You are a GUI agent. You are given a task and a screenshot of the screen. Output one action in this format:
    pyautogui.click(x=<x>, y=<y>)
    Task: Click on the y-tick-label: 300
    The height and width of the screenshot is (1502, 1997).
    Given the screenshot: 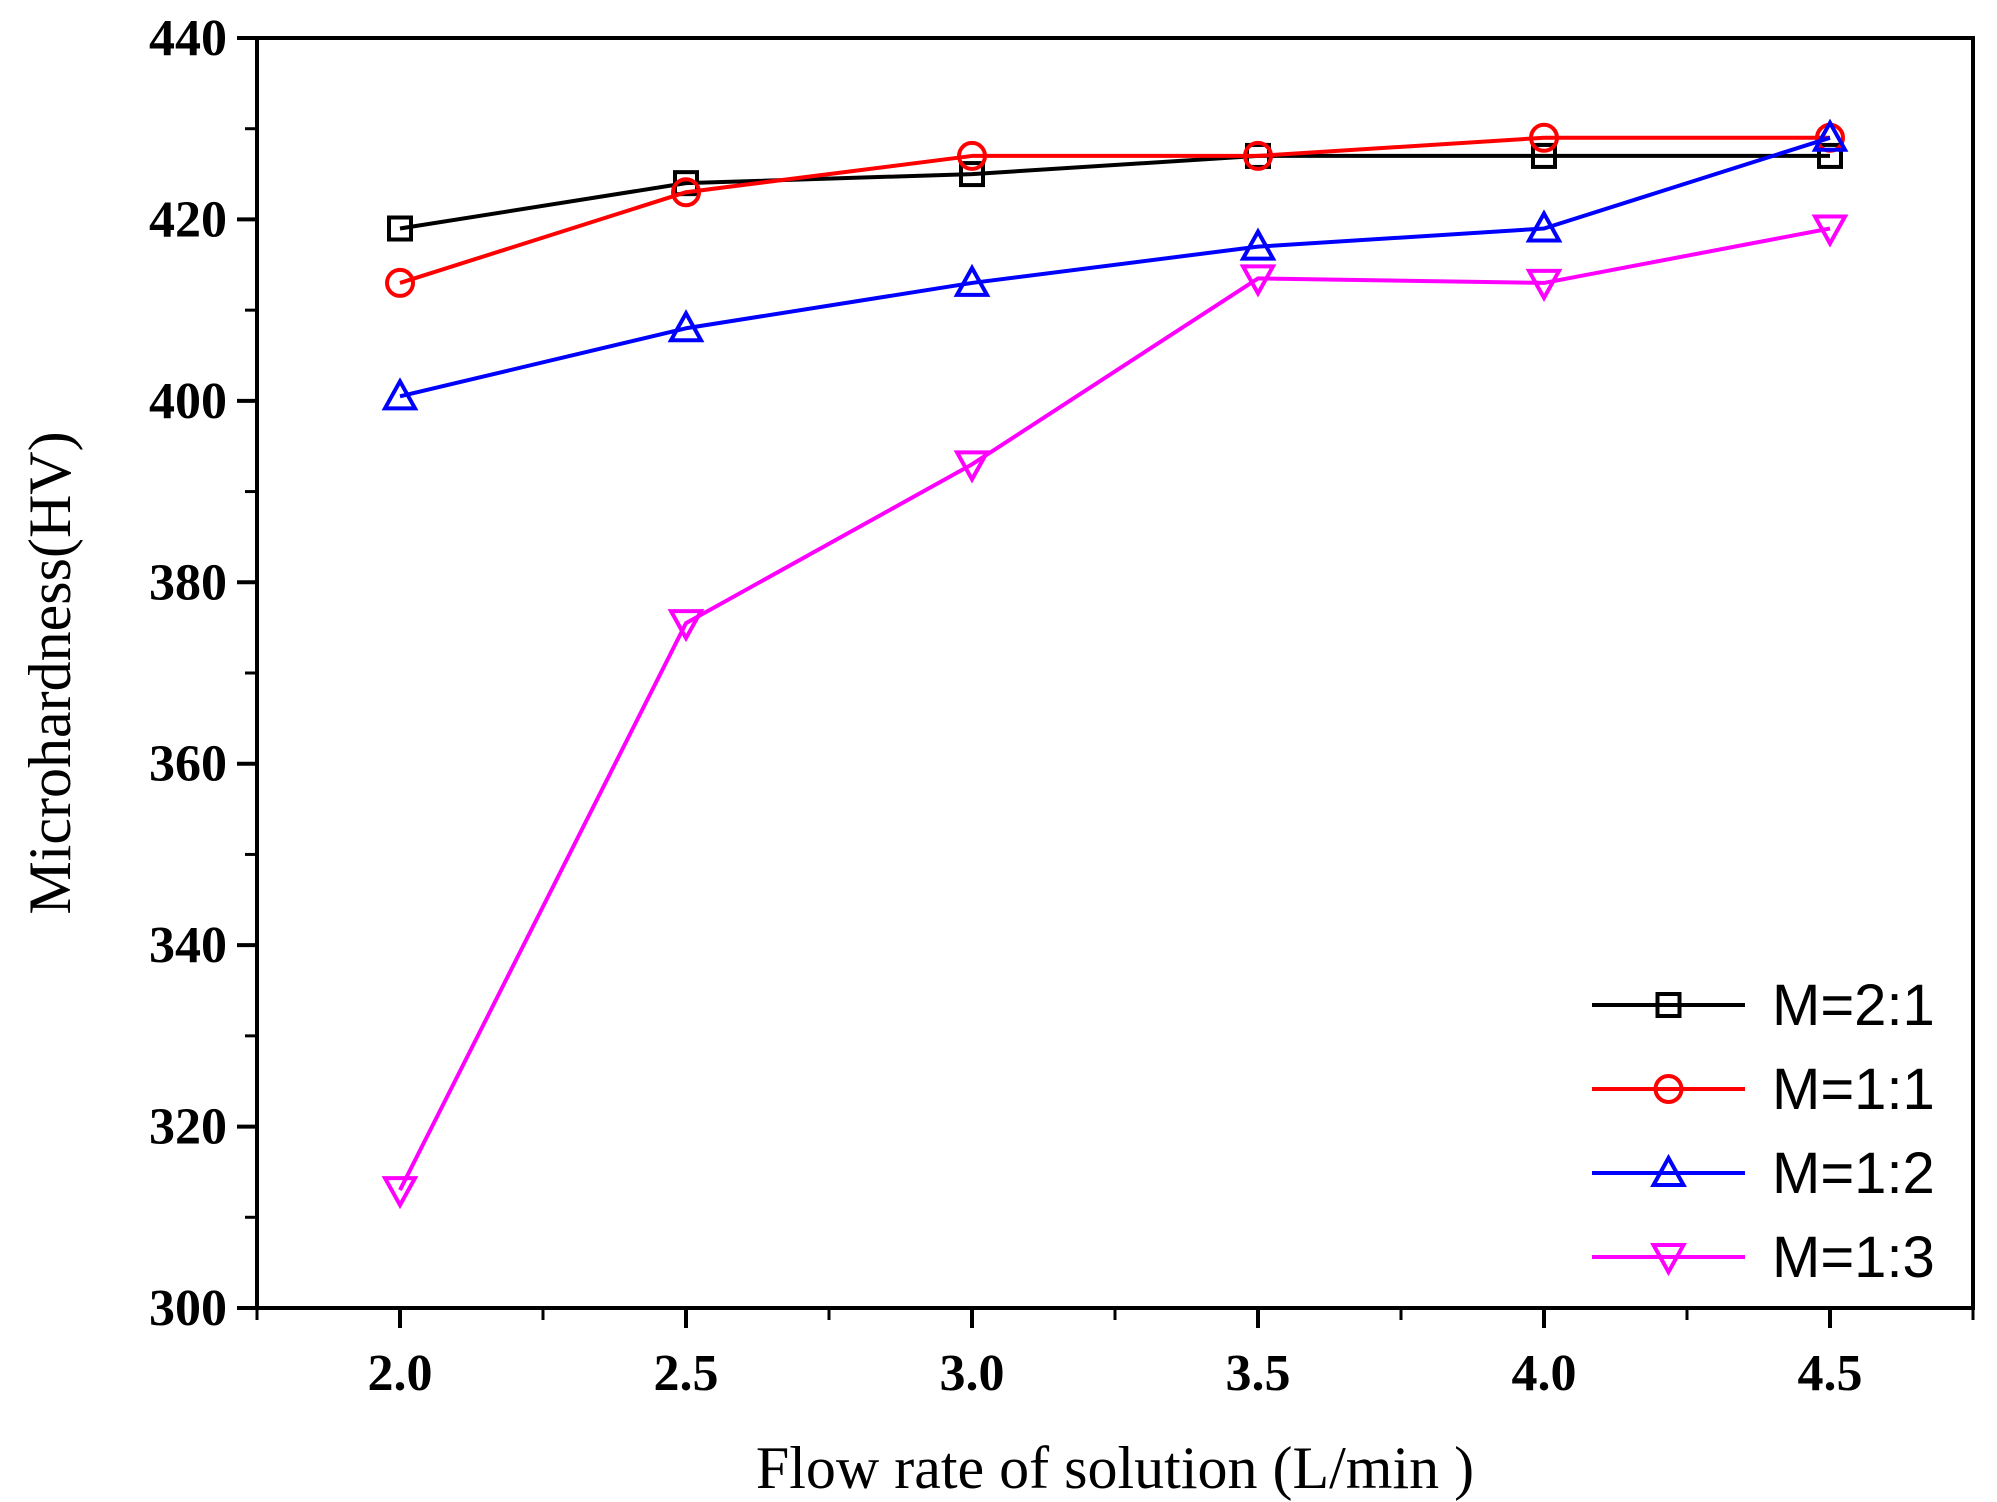 What is the action you would take?
    pyautogui.click(x=188, y=1308)
    